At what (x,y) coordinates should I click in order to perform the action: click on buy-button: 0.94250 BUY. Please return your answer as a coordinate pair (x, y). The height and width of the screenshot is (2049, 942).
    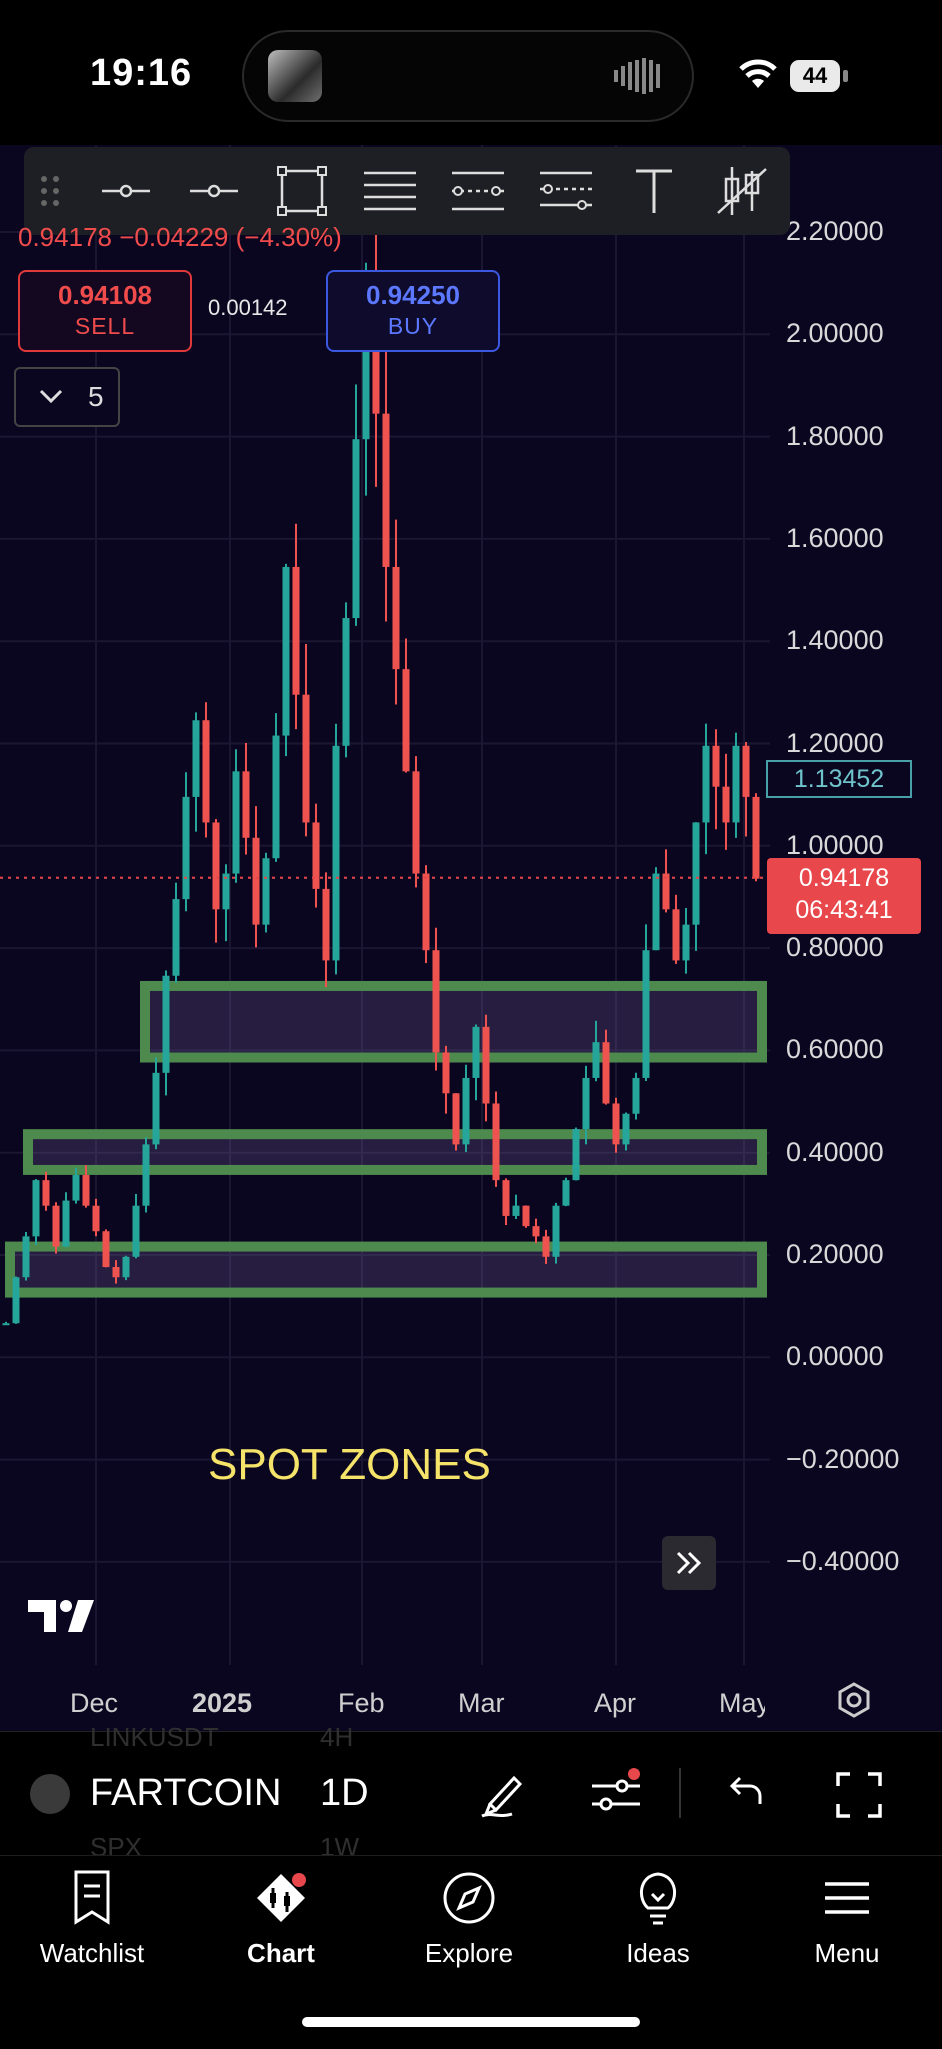
    Looking at the image, I should click on (413, 311).